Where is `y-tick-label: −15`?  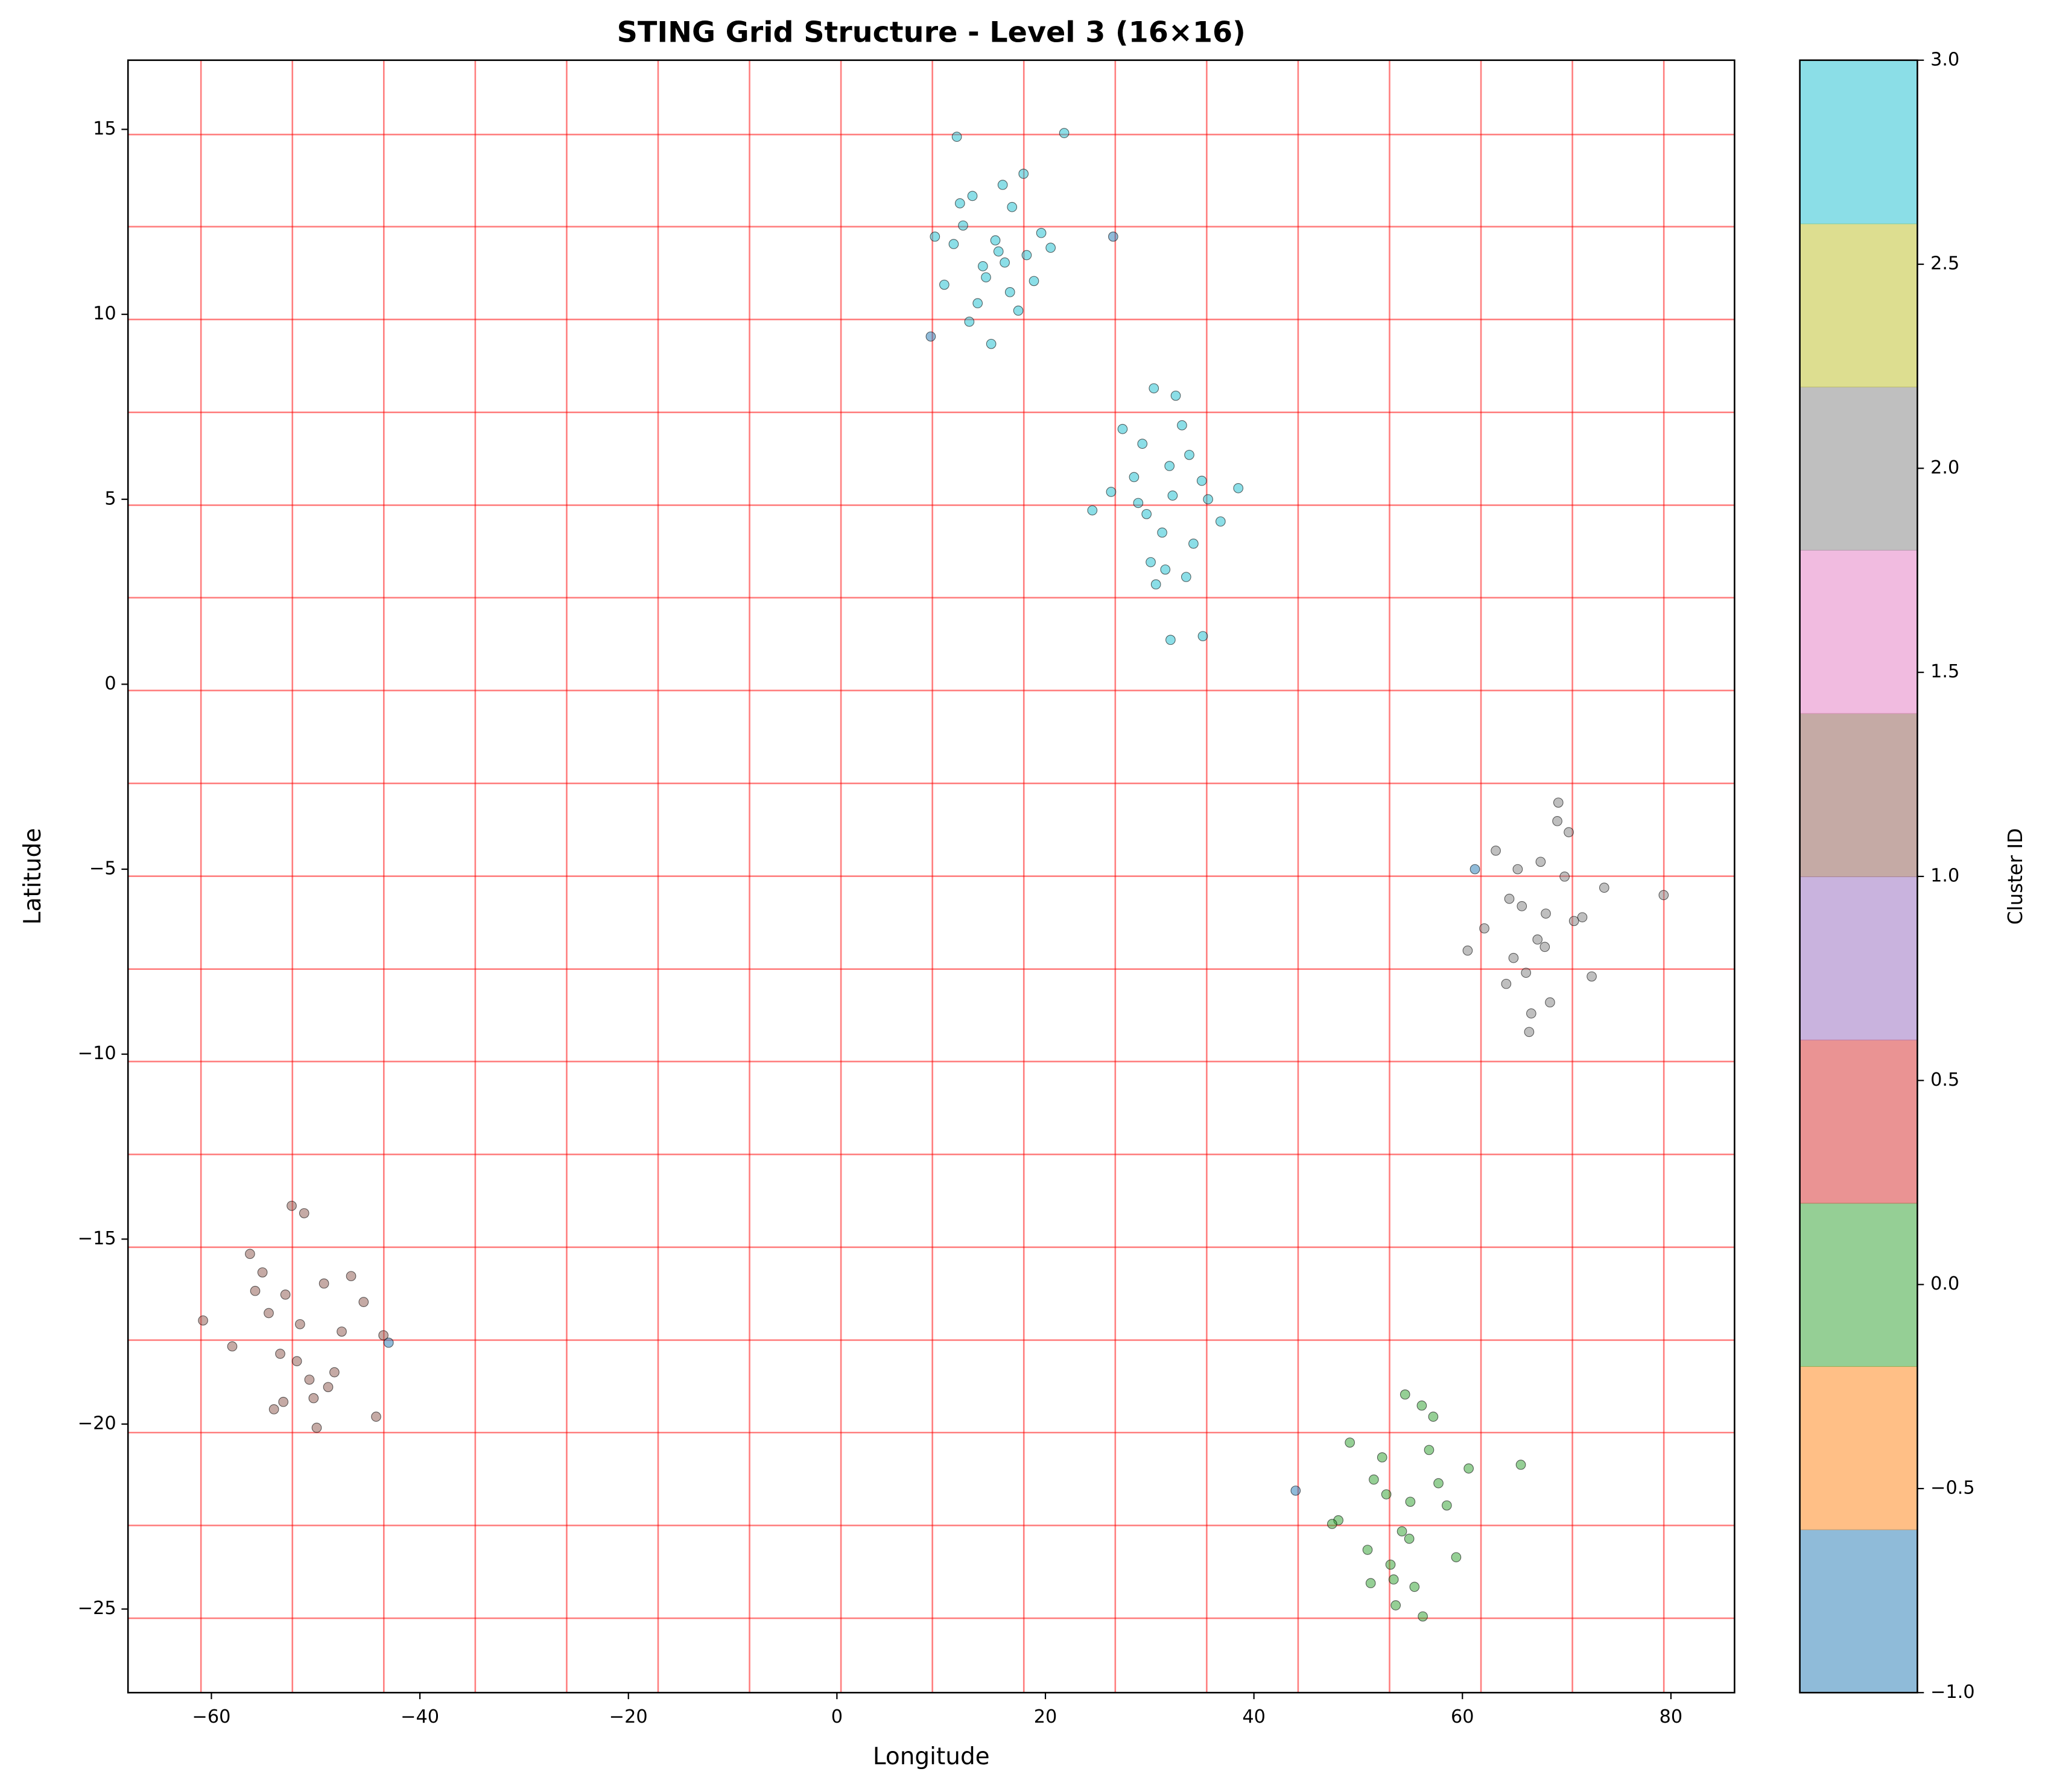 y-tick-label: −15 is located at coordinates (97, 1238).